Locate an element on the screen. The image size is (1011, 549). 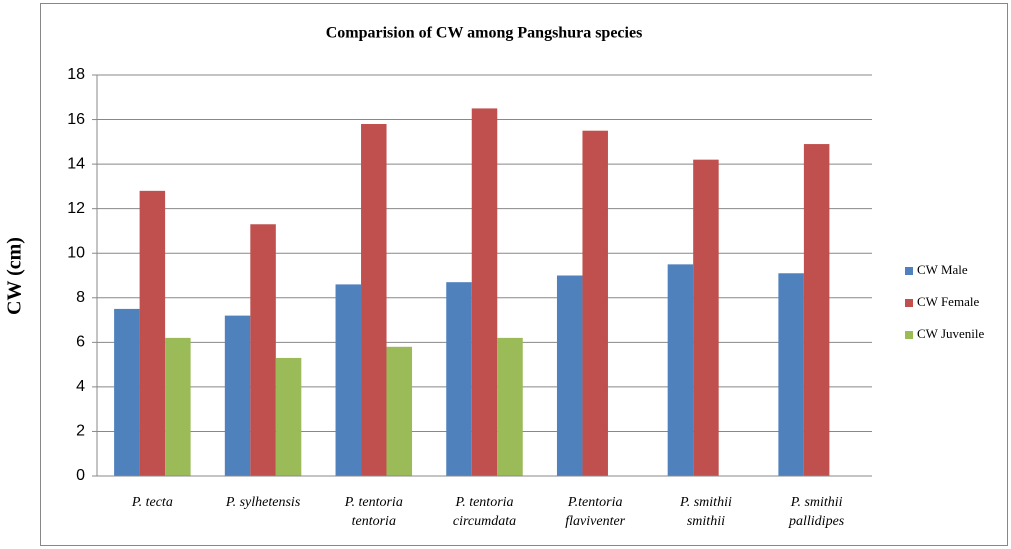
x-tick-label-line: flaviventer is located at coordinates (595, 521).